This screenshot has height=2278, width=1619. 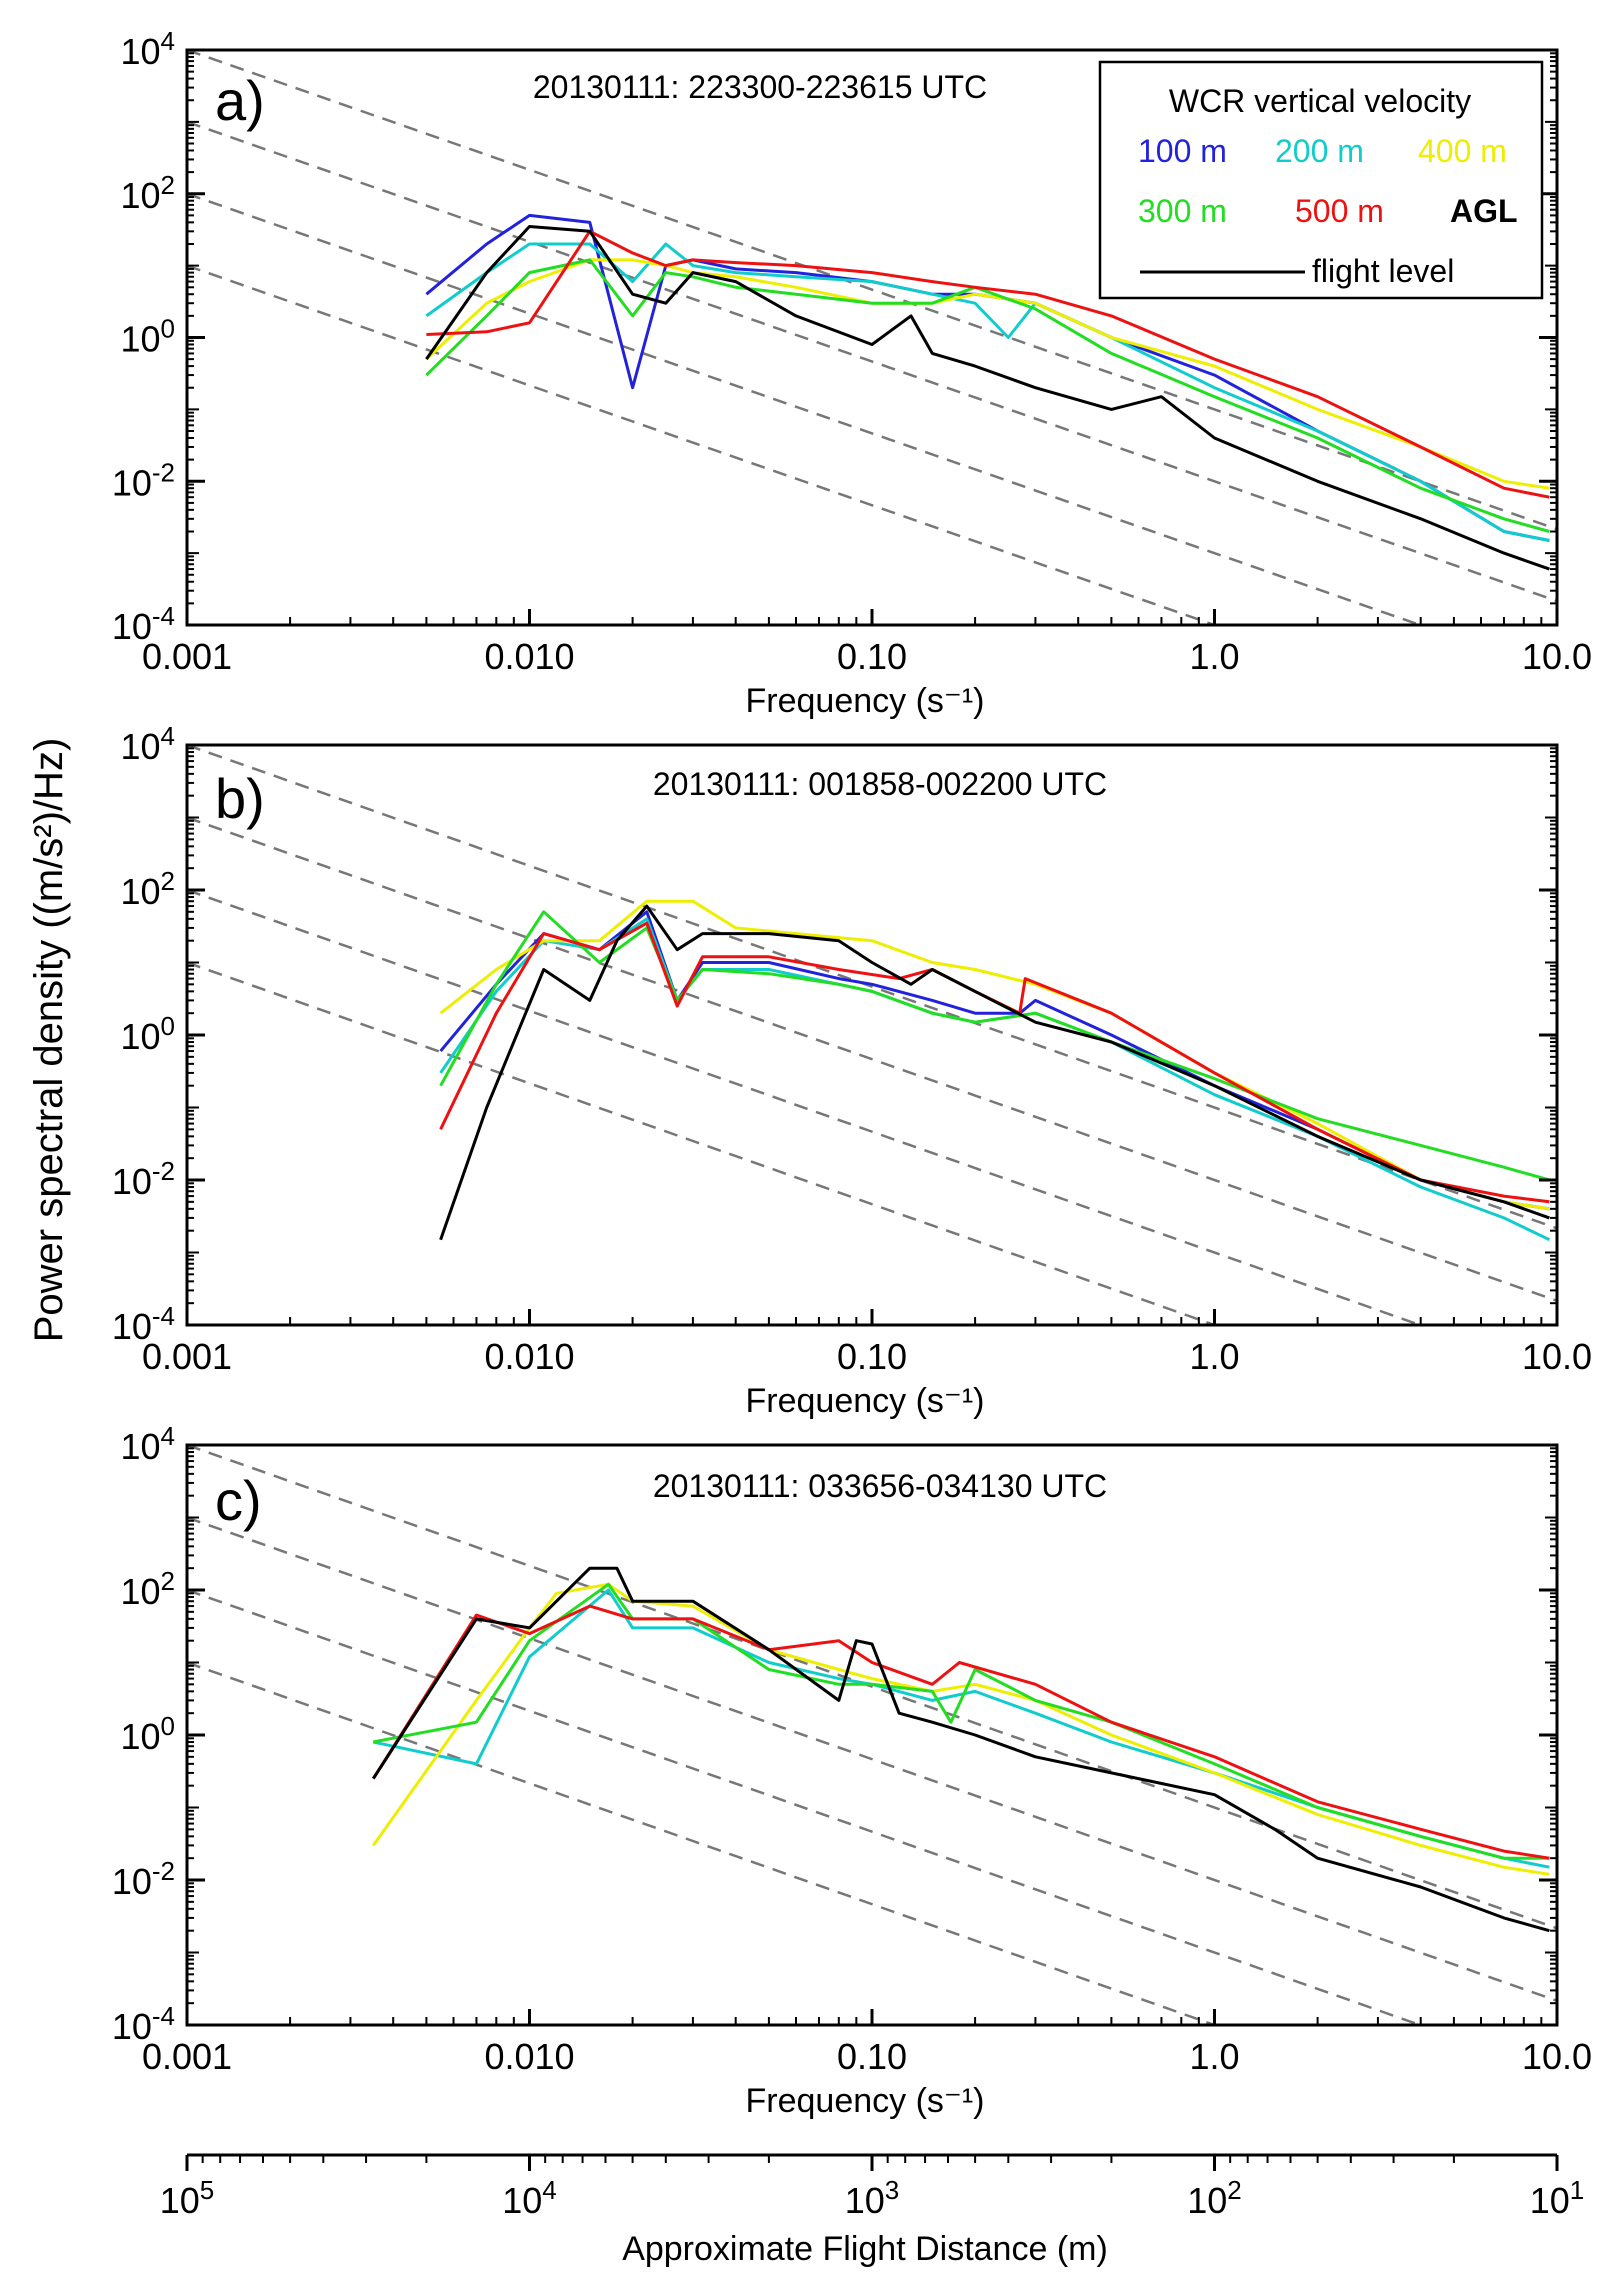 I want to click on panel-c-xlabel: Frequency (s⁻¹), so click(x=865, y=2101).